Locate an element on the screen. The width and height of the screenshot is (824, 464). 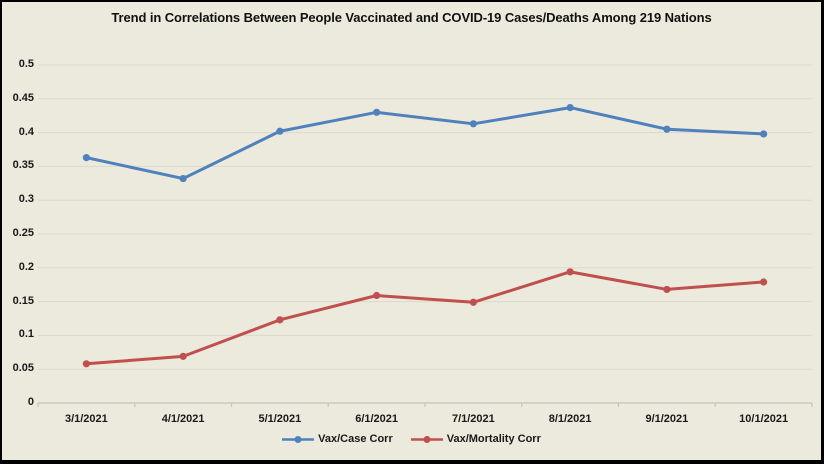
y-axis-tick-label: 0.4 is located at coordinates (26, 131).